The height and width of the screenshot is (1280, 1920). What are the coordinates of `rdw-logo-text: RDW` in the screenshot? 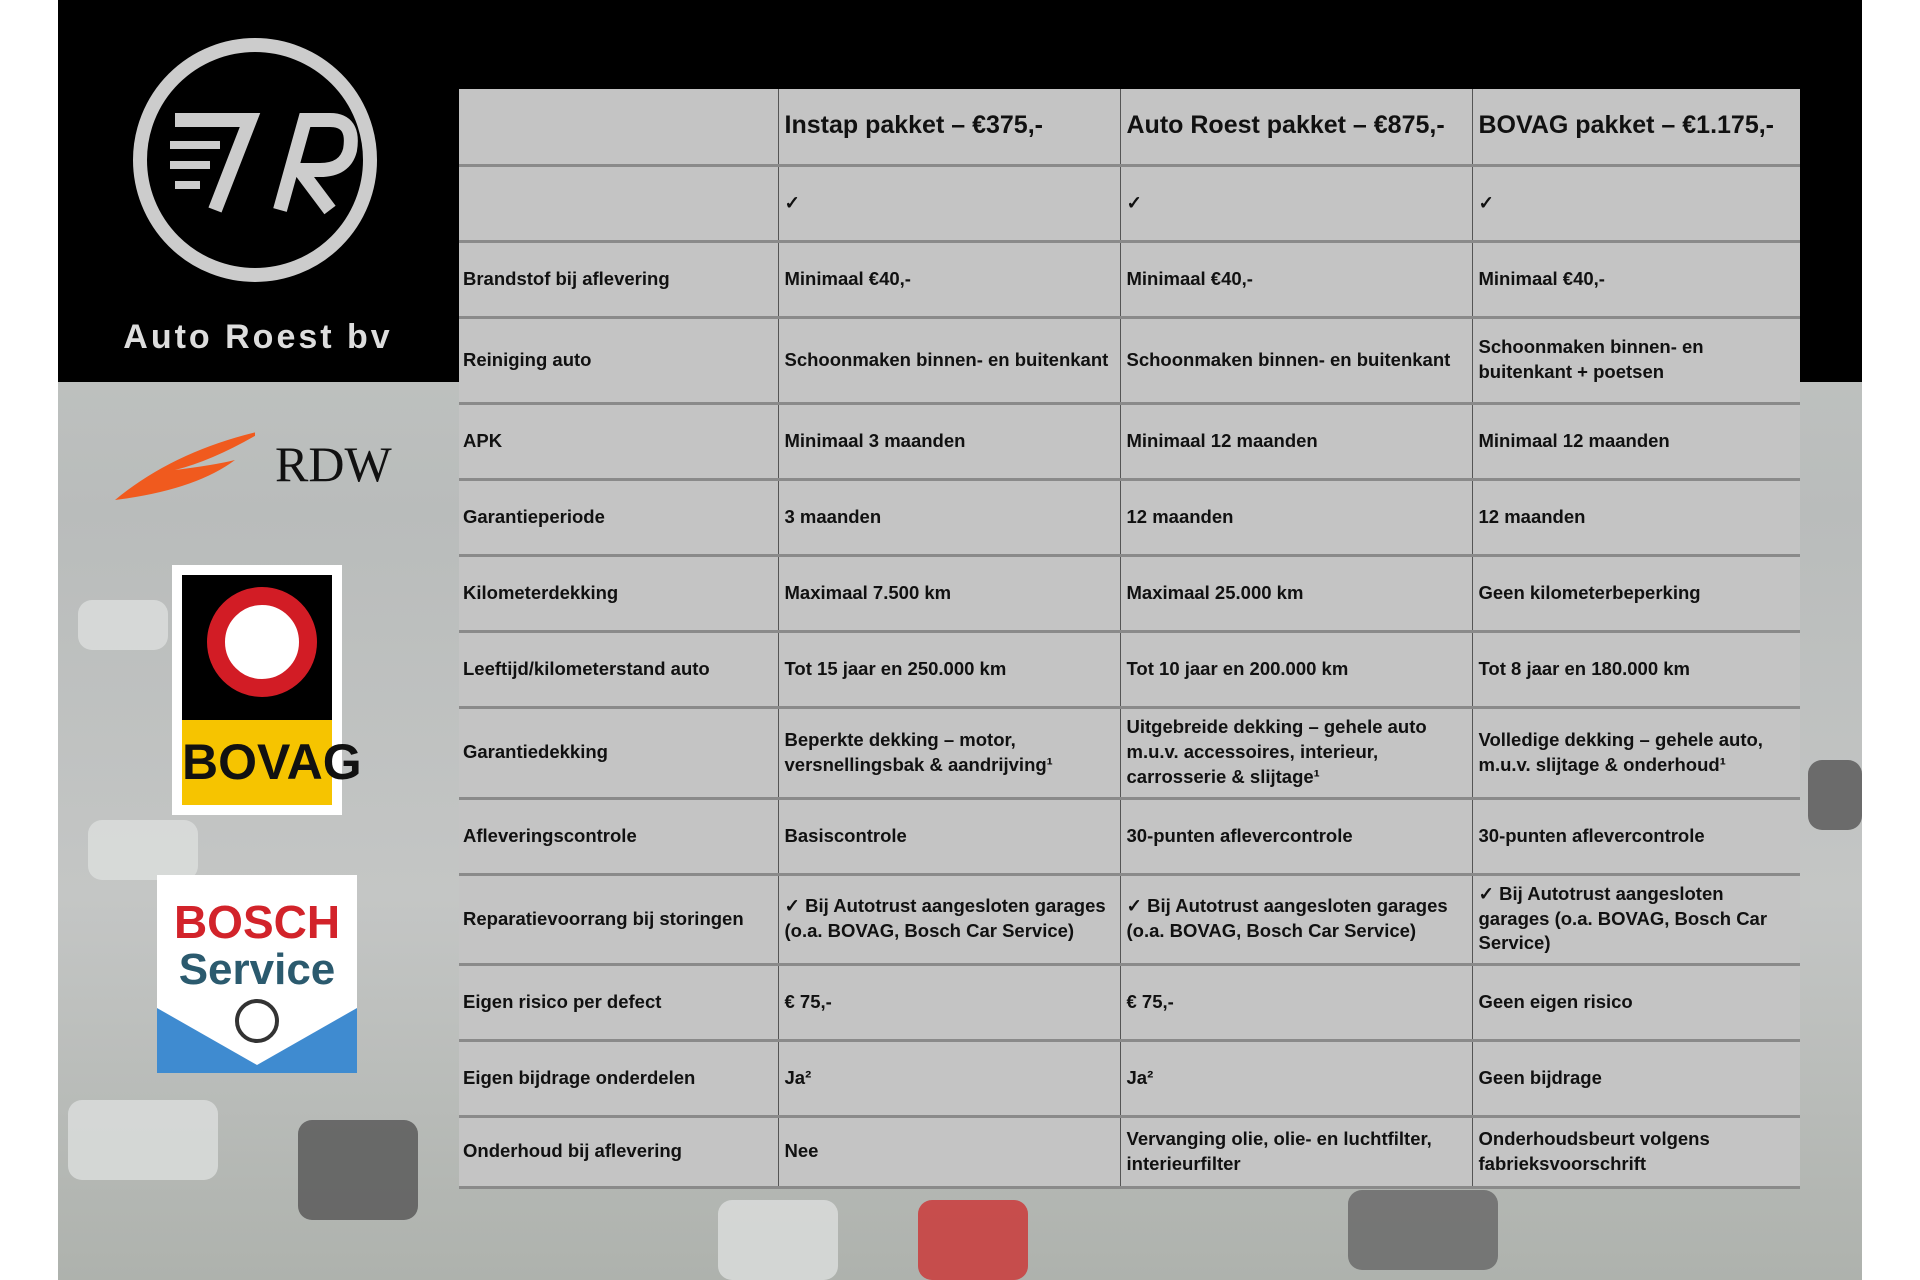 It's located at (333, 464).